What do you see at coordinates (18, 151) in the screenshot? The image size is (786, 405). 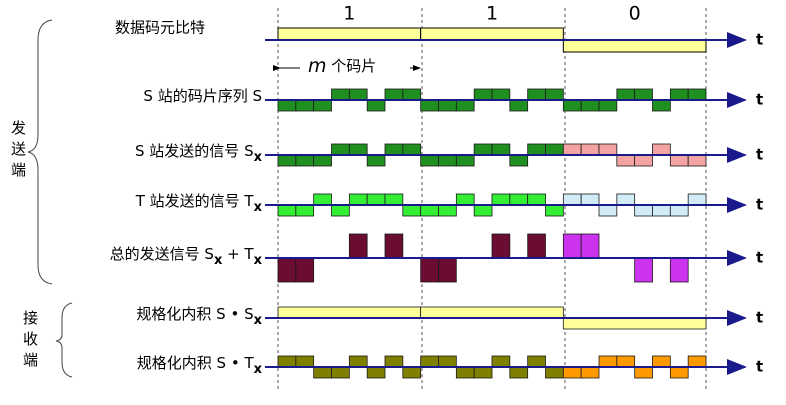 I see `send-label: 发送端` at bounding box center [18, 151].